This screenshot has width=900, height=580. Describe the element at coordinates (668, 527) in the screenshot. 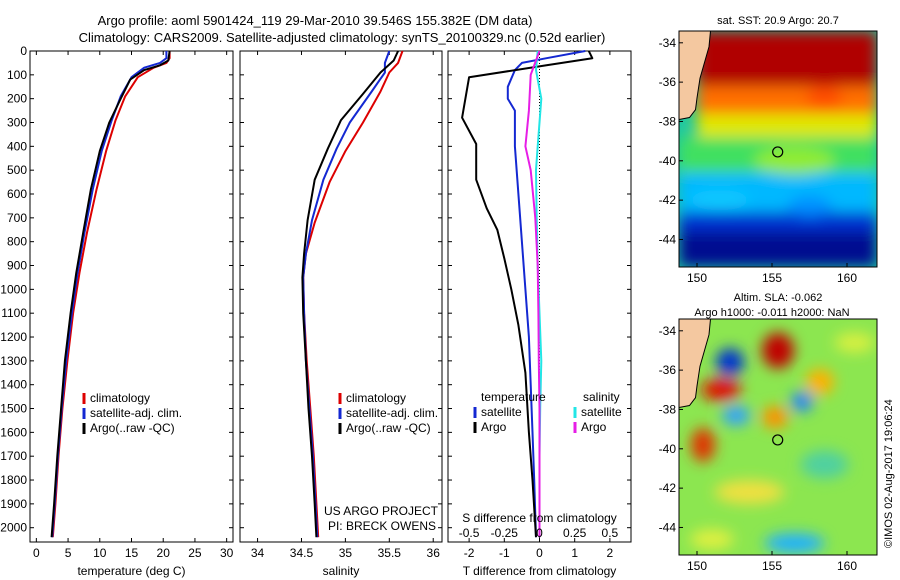

I see `sla_map-ytick-label: -44` at that location.